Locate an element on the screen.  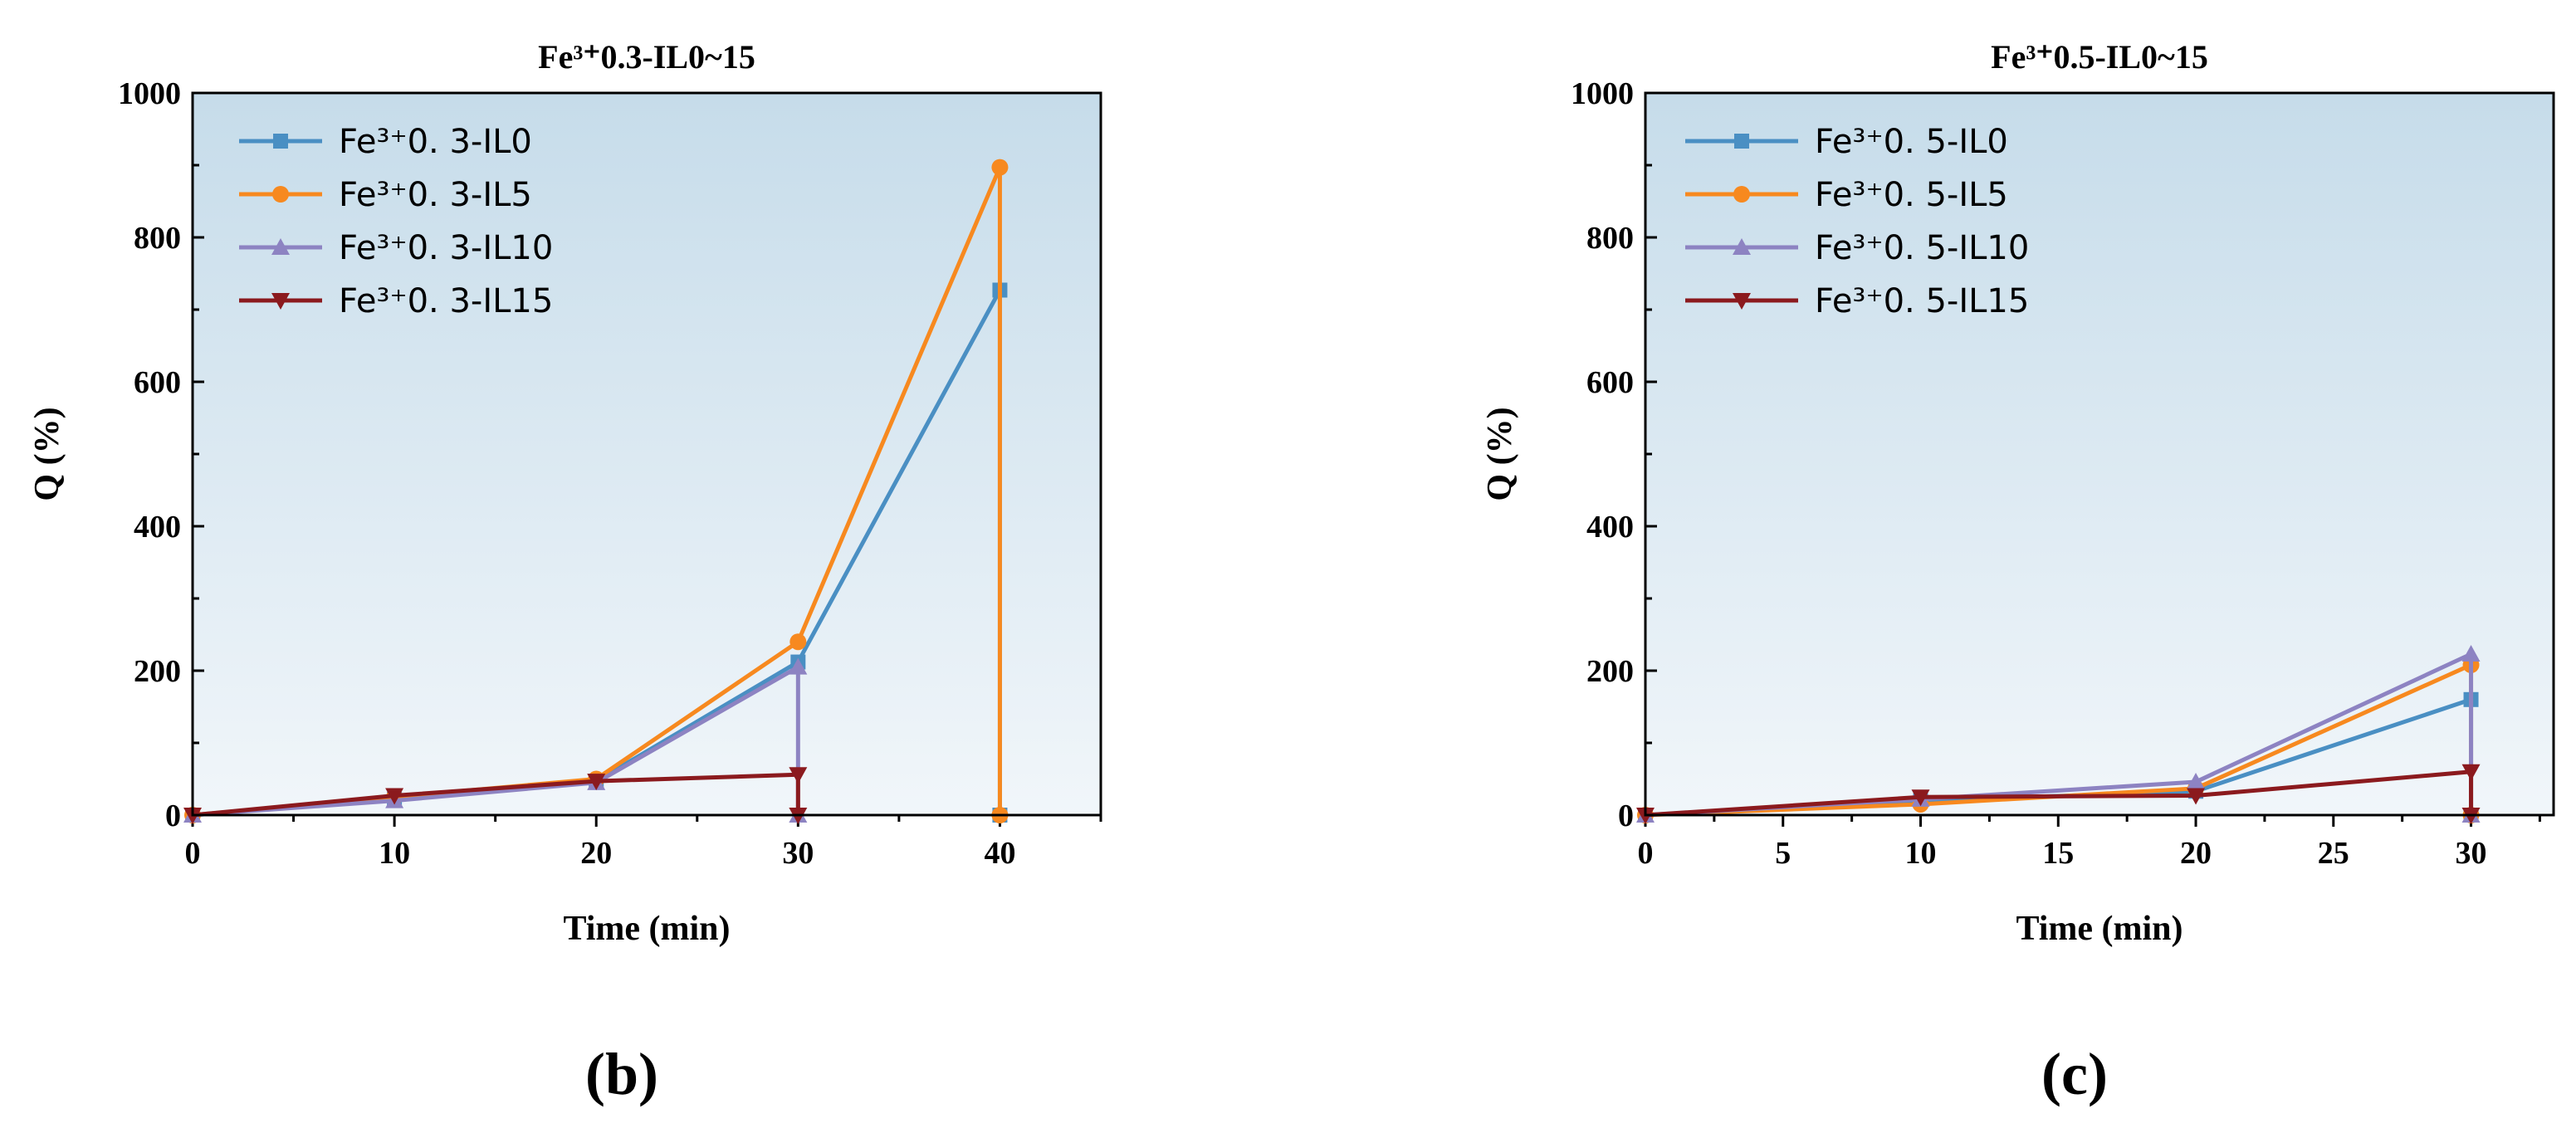
legend-item-1: Fe³⁺0. 3-IL5 is located at coordinates (385, 195).